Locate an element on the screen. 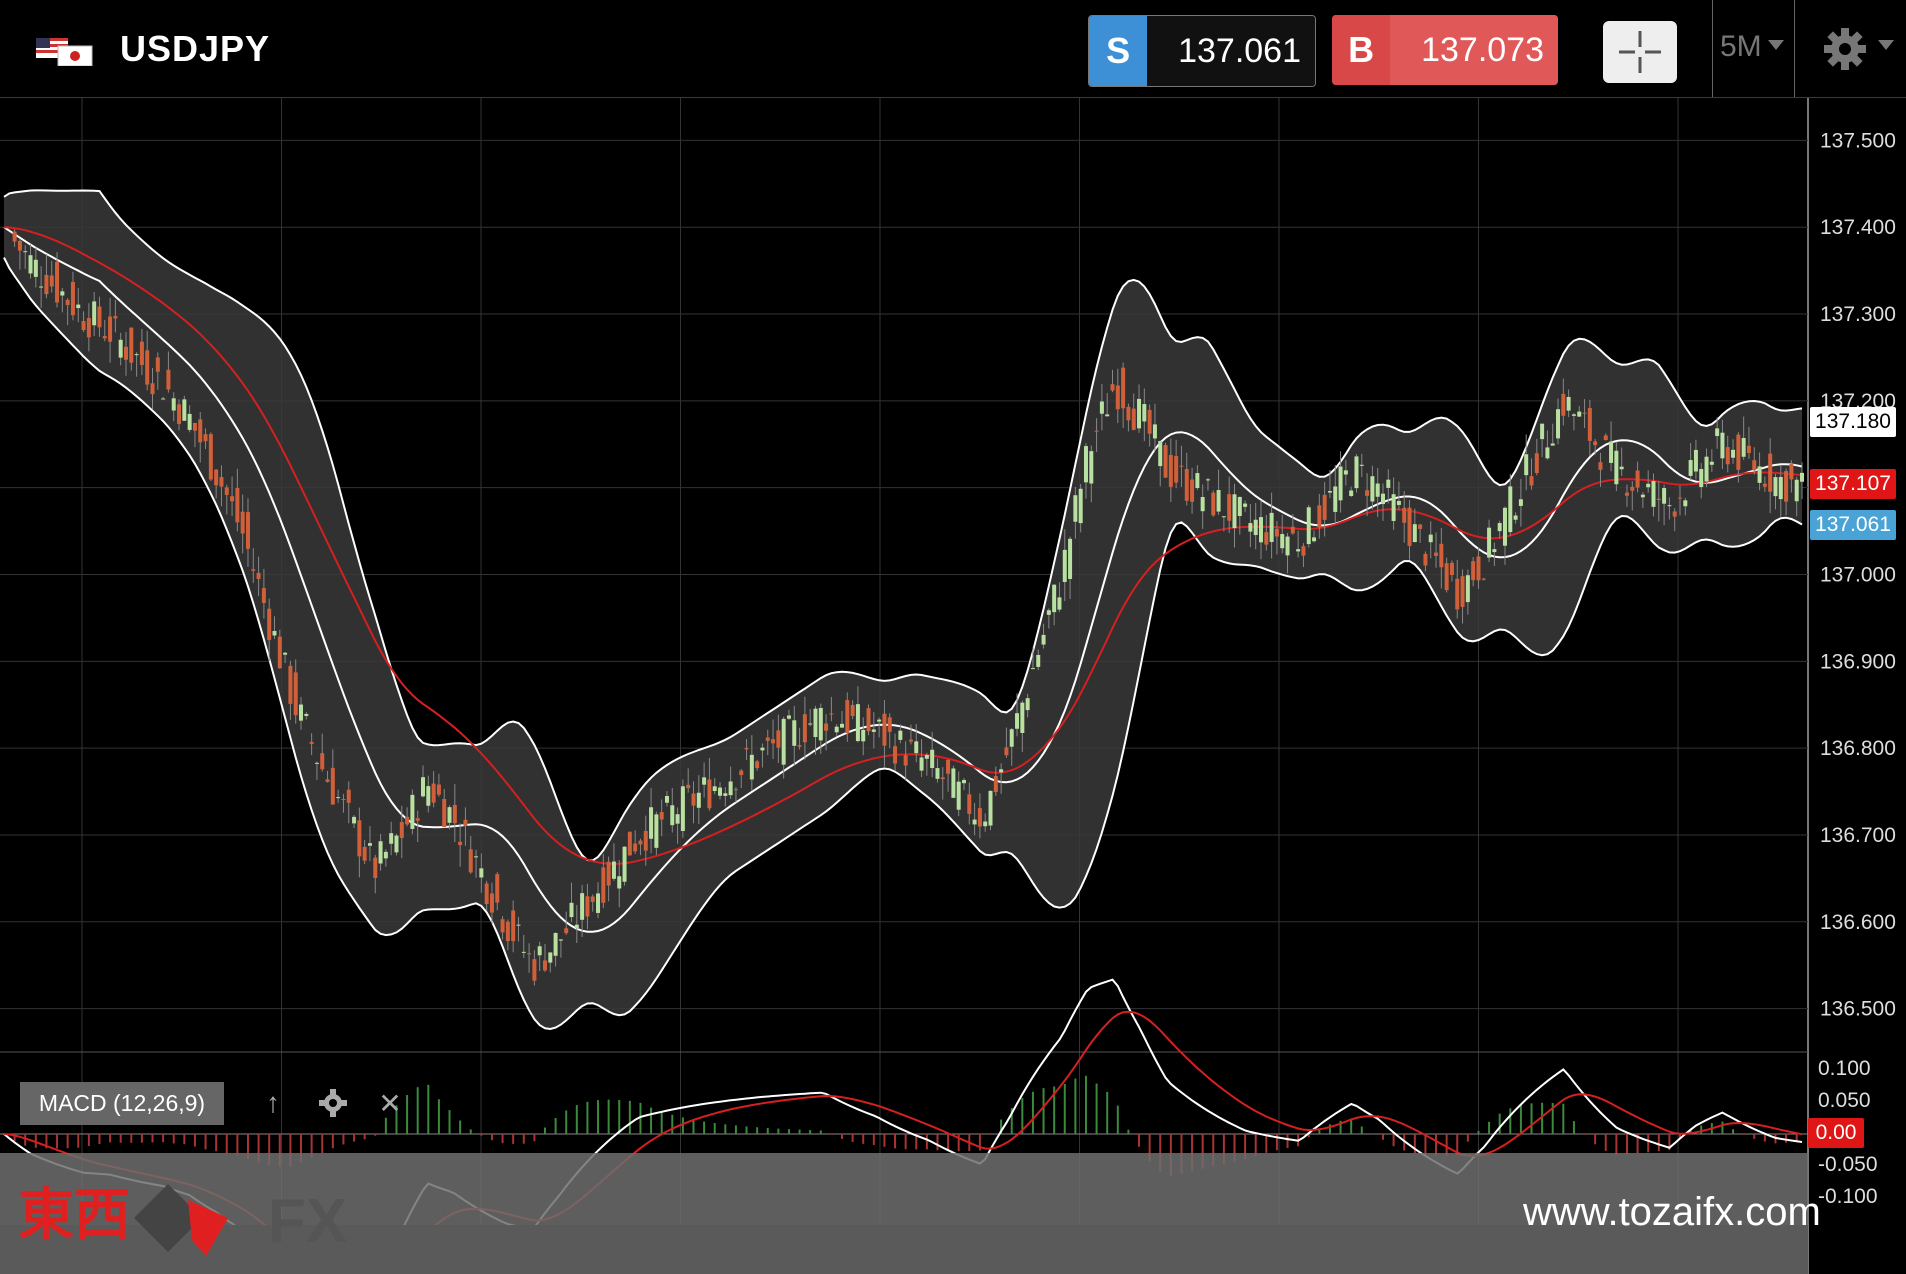 Image resolution: width=1906 pixels, height=1274 pixels. buy-button: B 137.073 is located at coordinates (1445, 50).